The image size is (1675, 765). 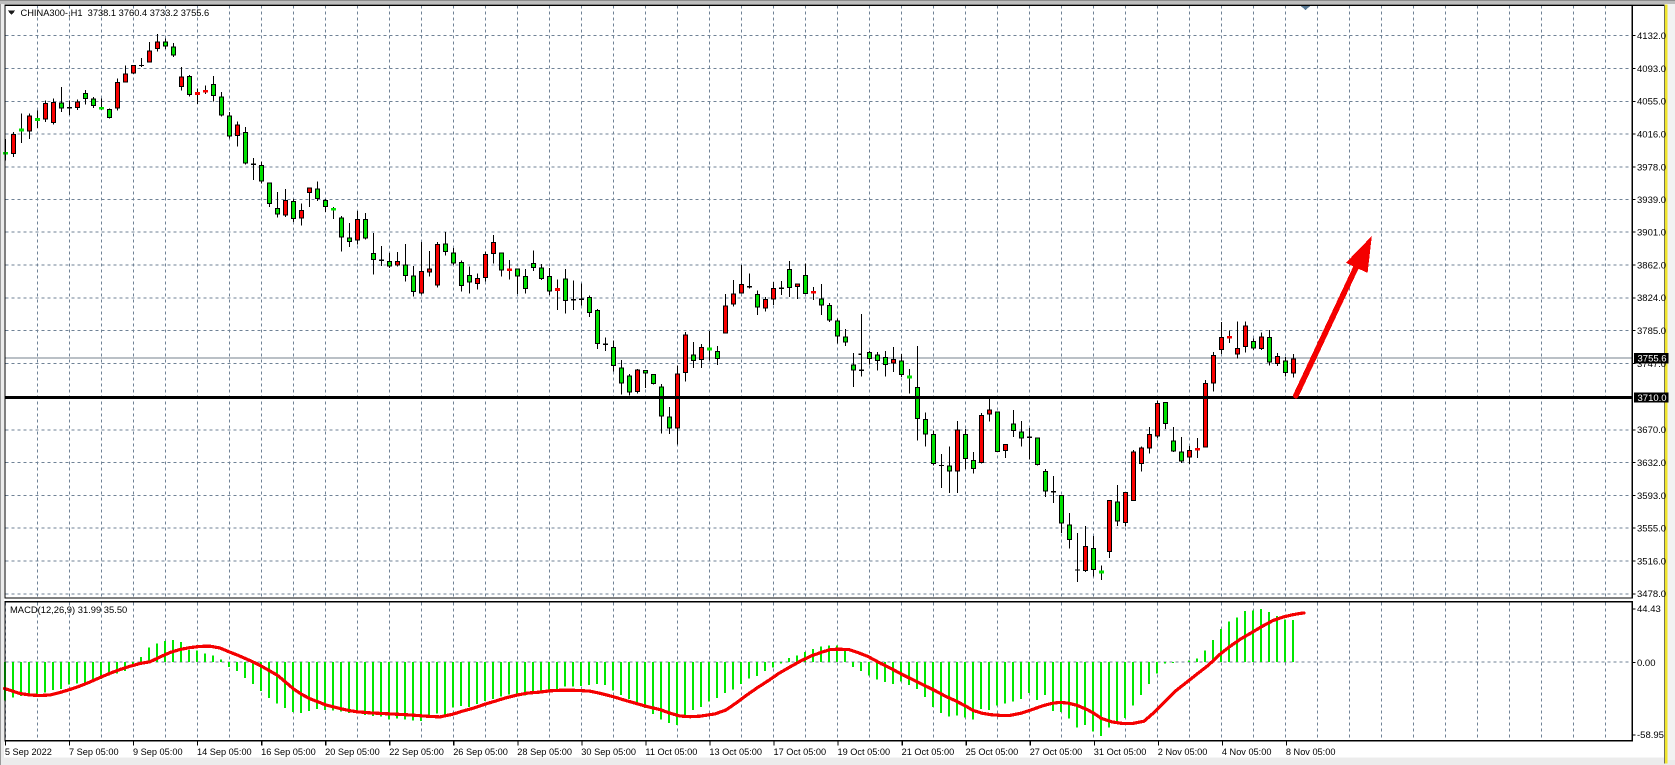 What do you see at coordinates (1646, 663) in the screenshot?
I see `svg-text: 0.00` at bounding box center [1646, 663].